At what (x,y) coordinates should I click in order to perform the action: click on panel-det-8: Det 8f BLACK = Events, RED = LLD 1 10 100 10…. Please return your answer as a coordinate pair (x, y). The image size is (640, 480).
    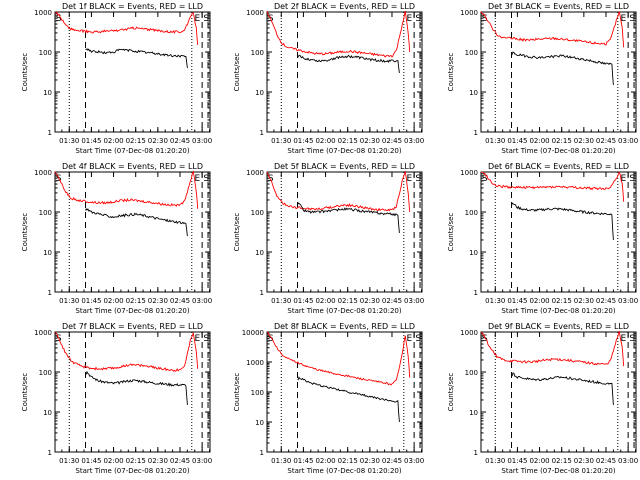
    Looking at the image, I should click on (328, 398).